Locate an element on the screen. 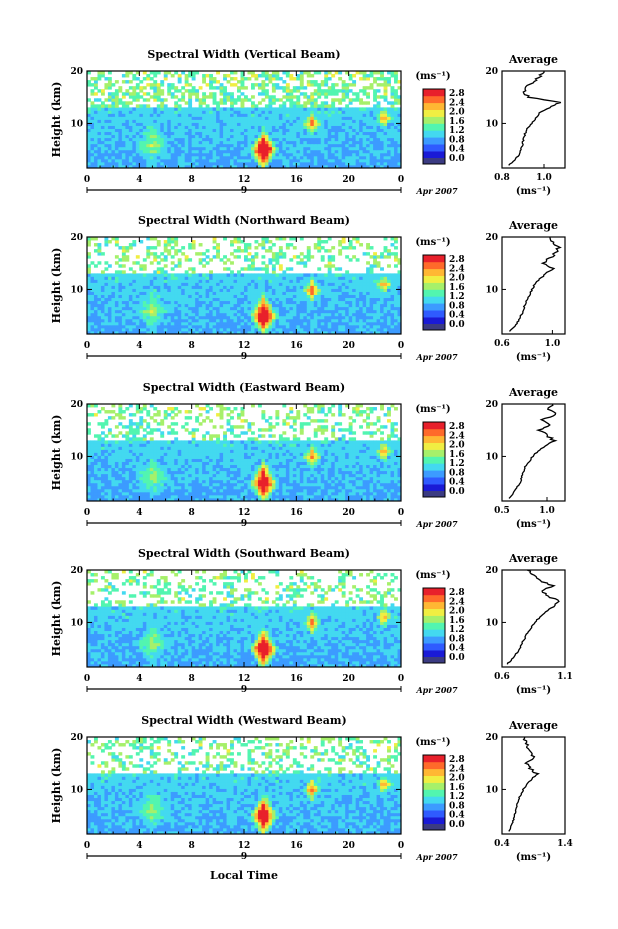 This screenshot has width=618, height=929. day-label: 9 is located at coordinates (244, 191).